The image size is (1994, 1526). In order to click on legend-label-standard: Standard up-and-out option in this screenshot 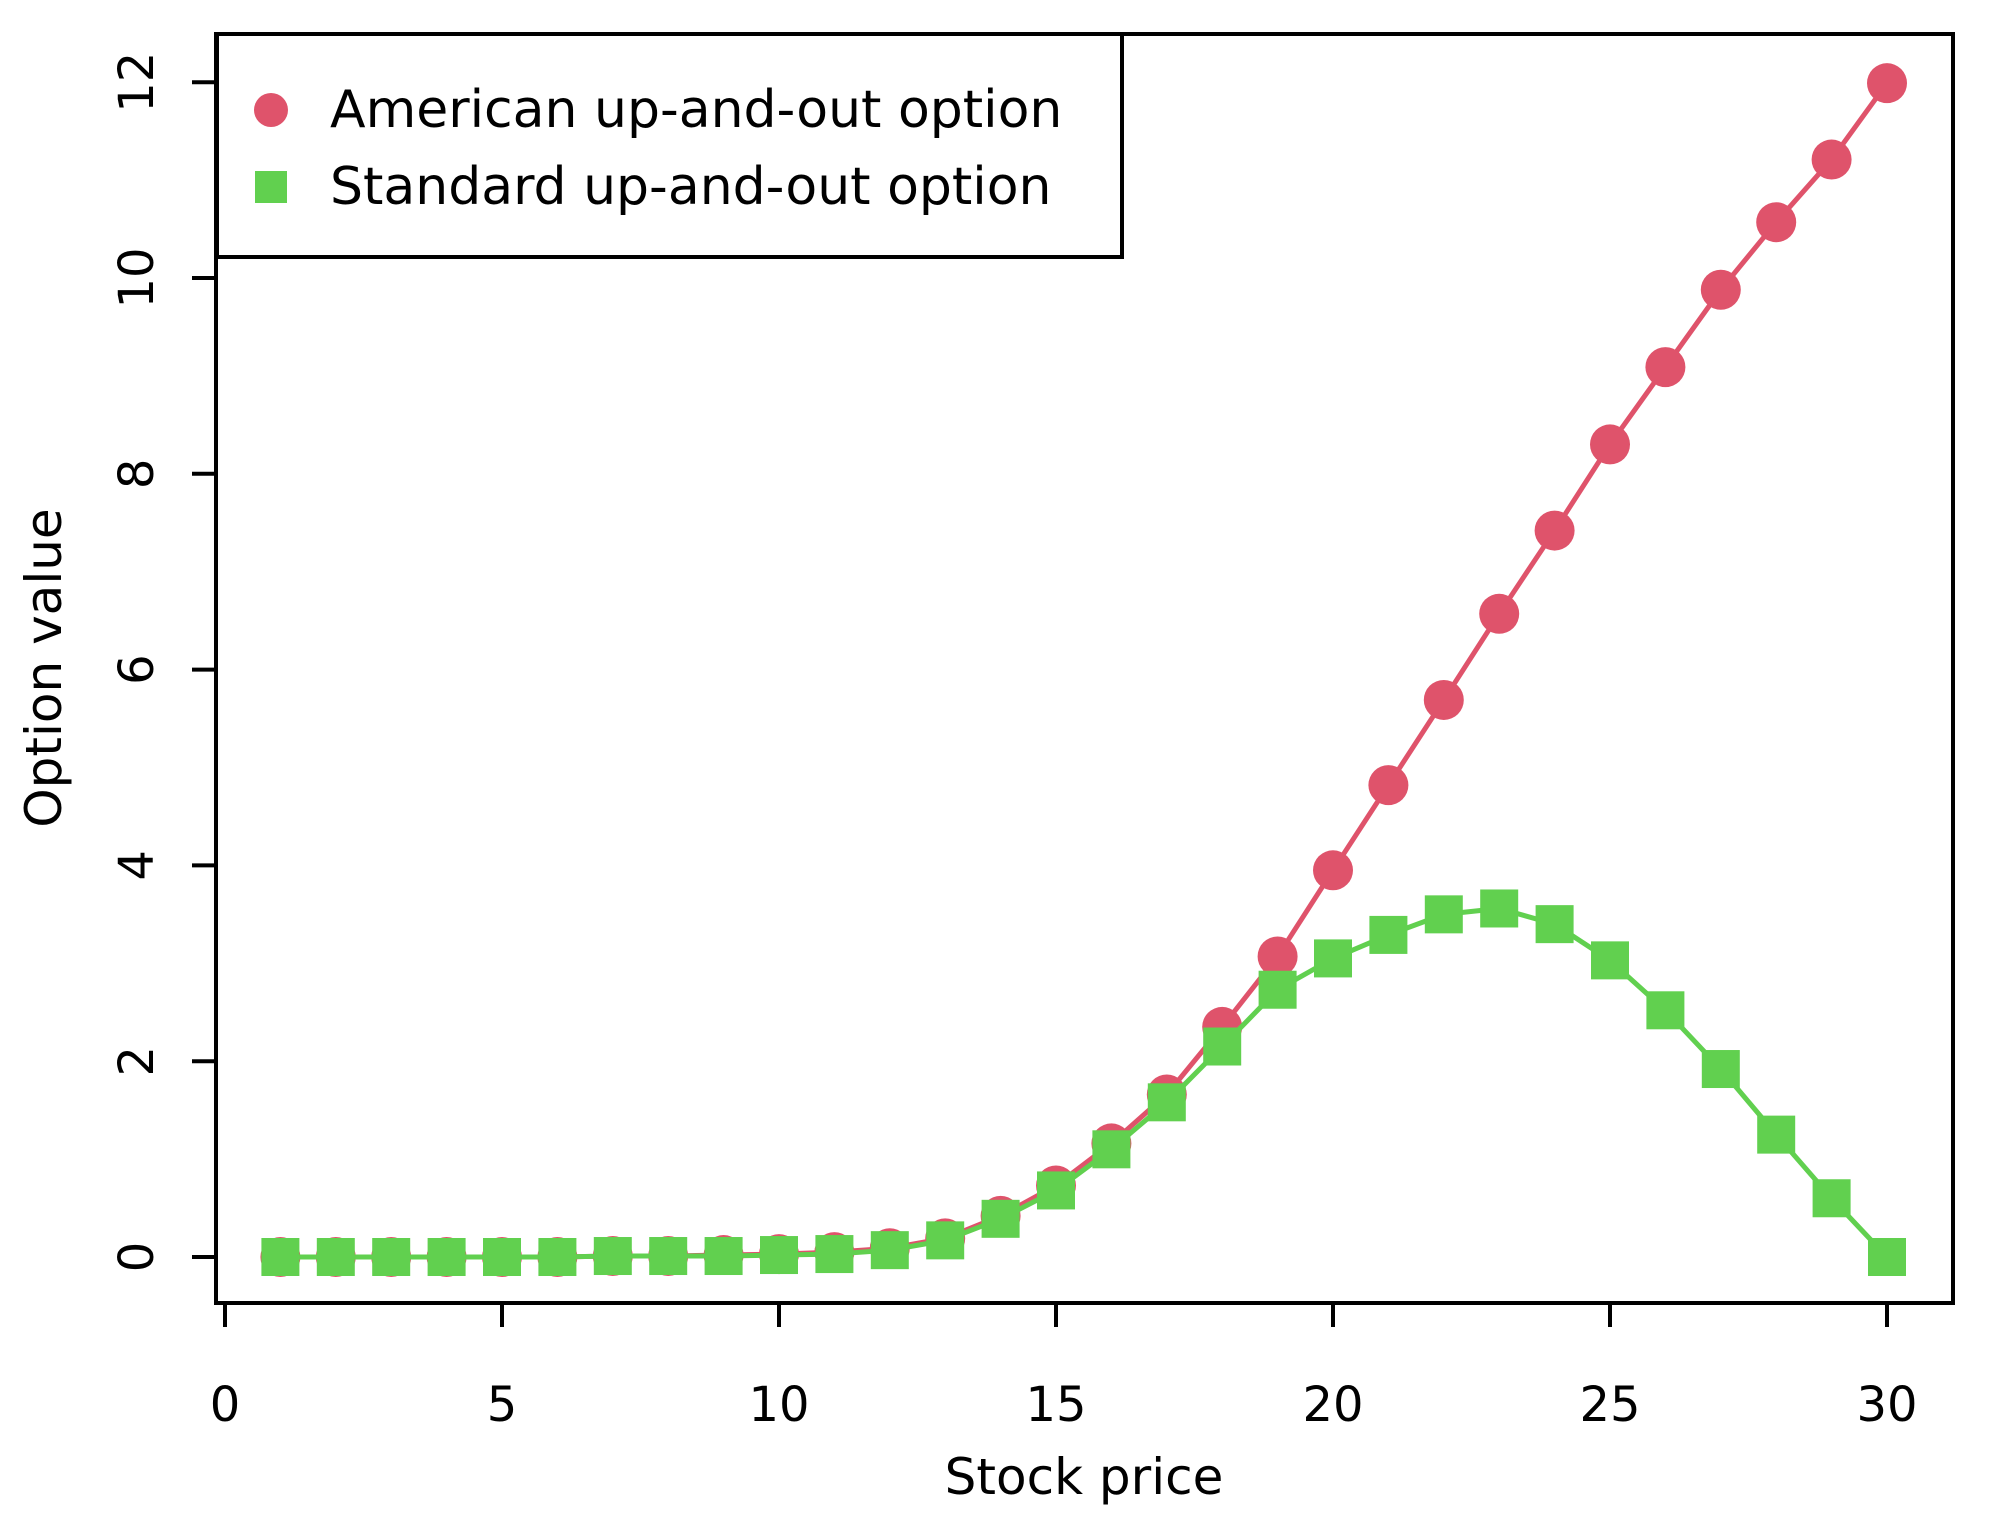, I will do `click(691, 187)`.